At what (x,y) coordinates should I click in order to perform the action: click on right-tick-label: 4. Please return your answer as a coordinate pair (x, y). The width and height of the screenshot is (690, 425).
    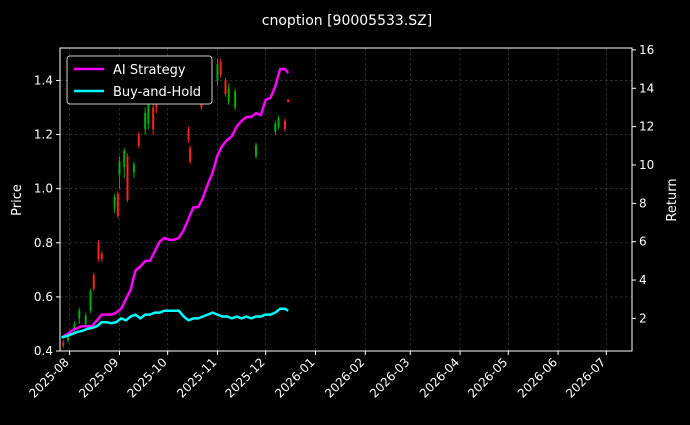
    Looking at the image, I should click on (643, 280).